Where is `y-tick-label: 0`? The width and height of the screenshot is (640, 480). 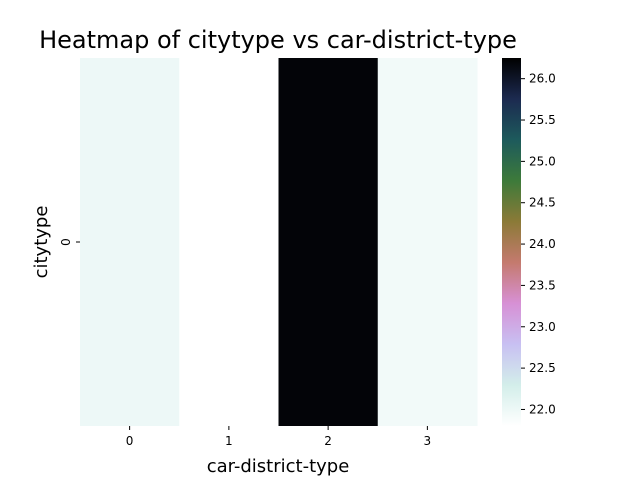 y-tick-label: 0 is located at coordinates (66, 242).